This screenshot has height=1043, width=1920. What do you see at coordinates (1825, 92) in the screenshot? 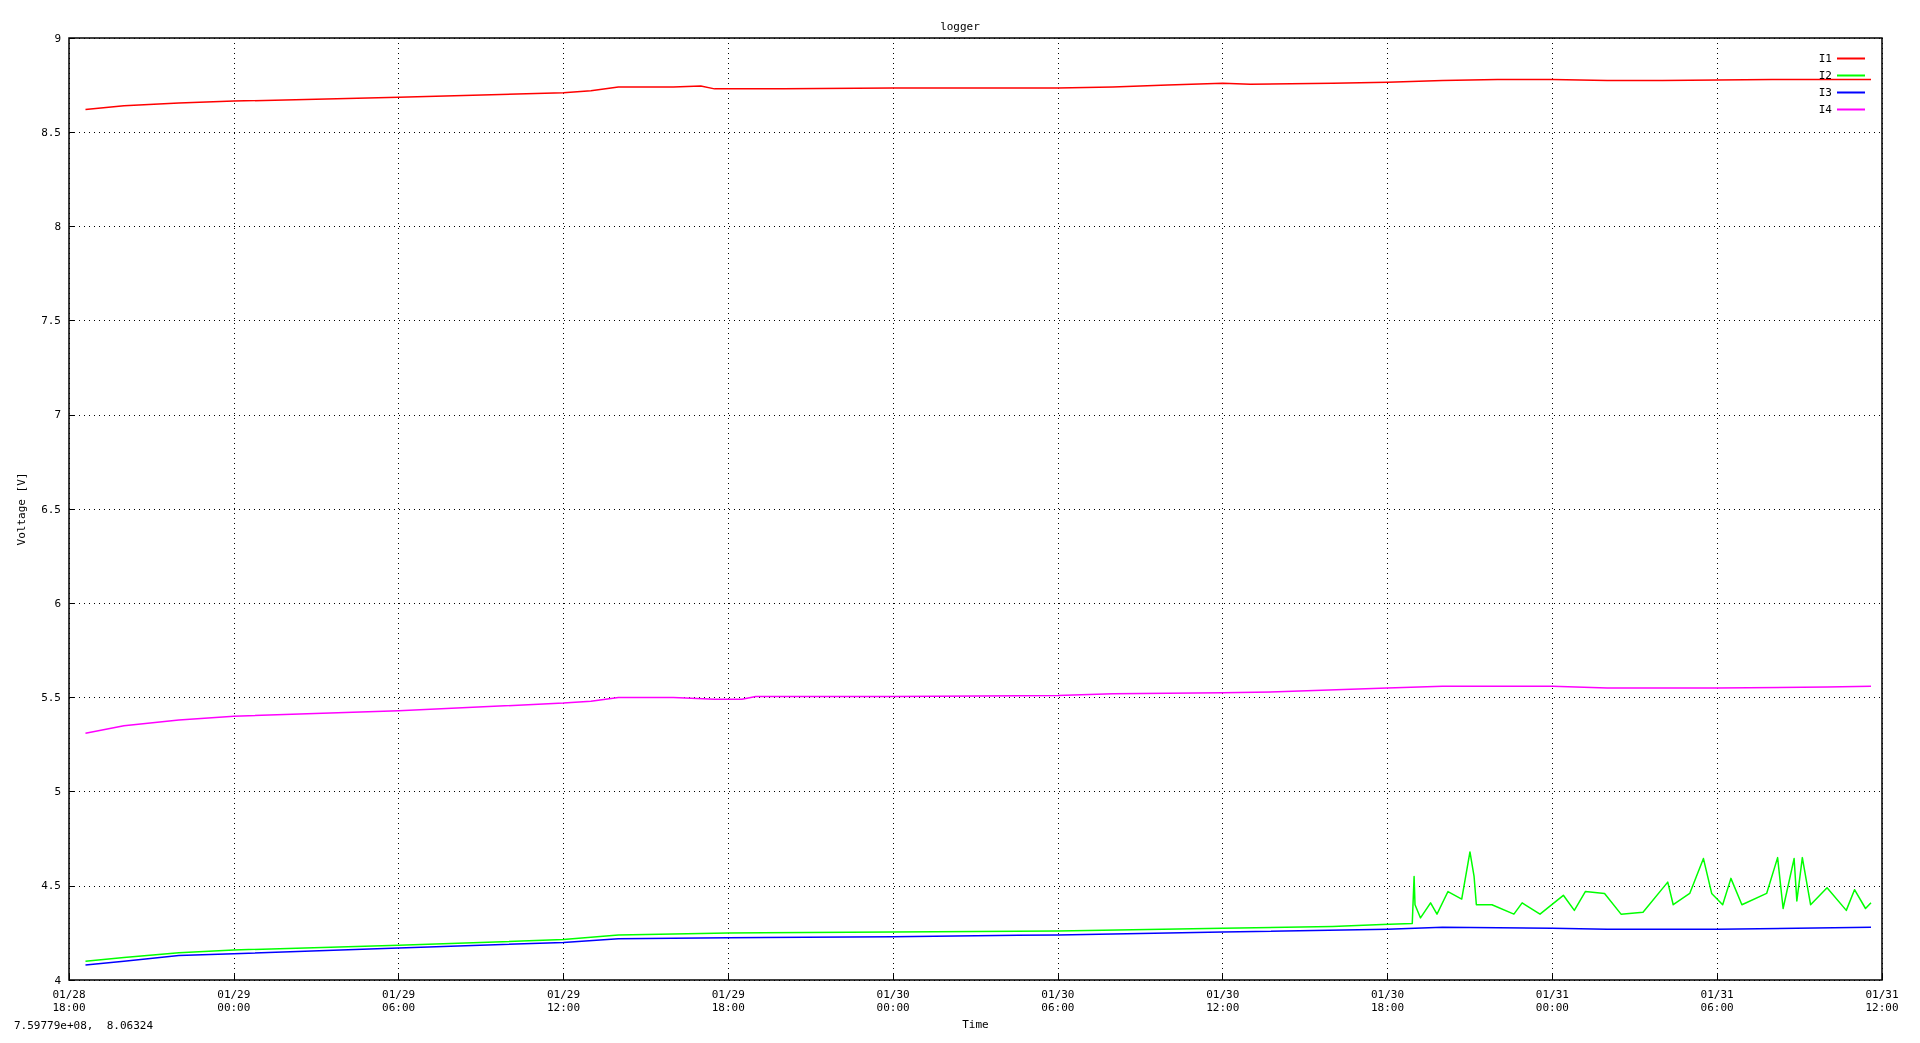
I see `legend-label: I3` at bounding box center [1825, 92].